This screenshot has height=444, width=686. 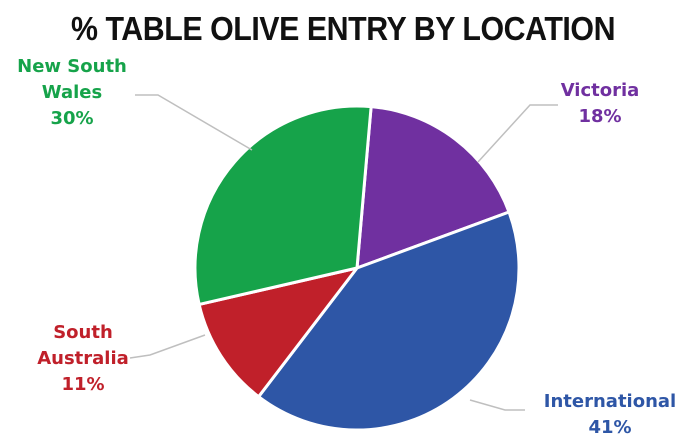 I want to click on data-label-south-australia: South Australia 11%, so click(x=83, y=358).